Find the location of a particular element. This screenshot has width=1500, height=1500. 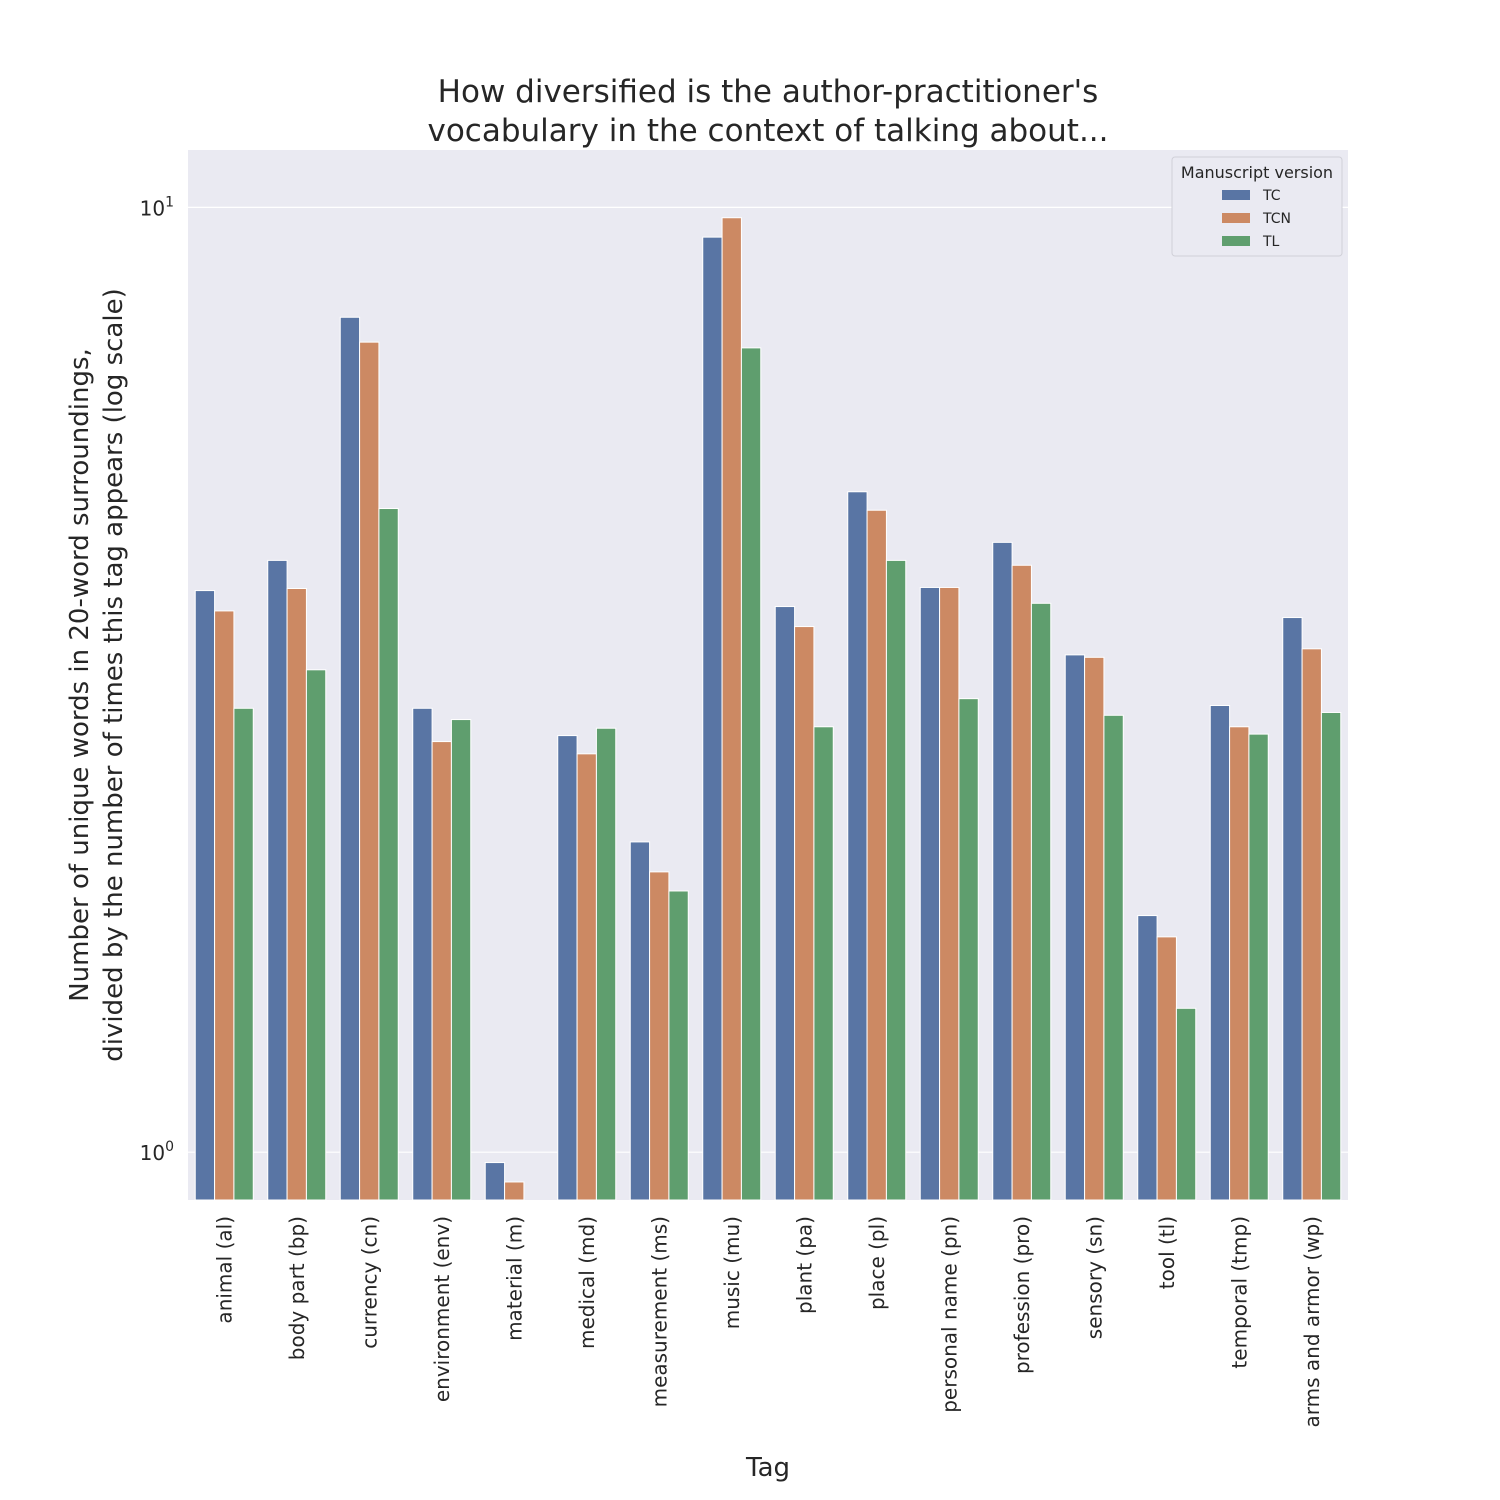

x-tick-label: environment (env) is located at coordinates (442, 1309).